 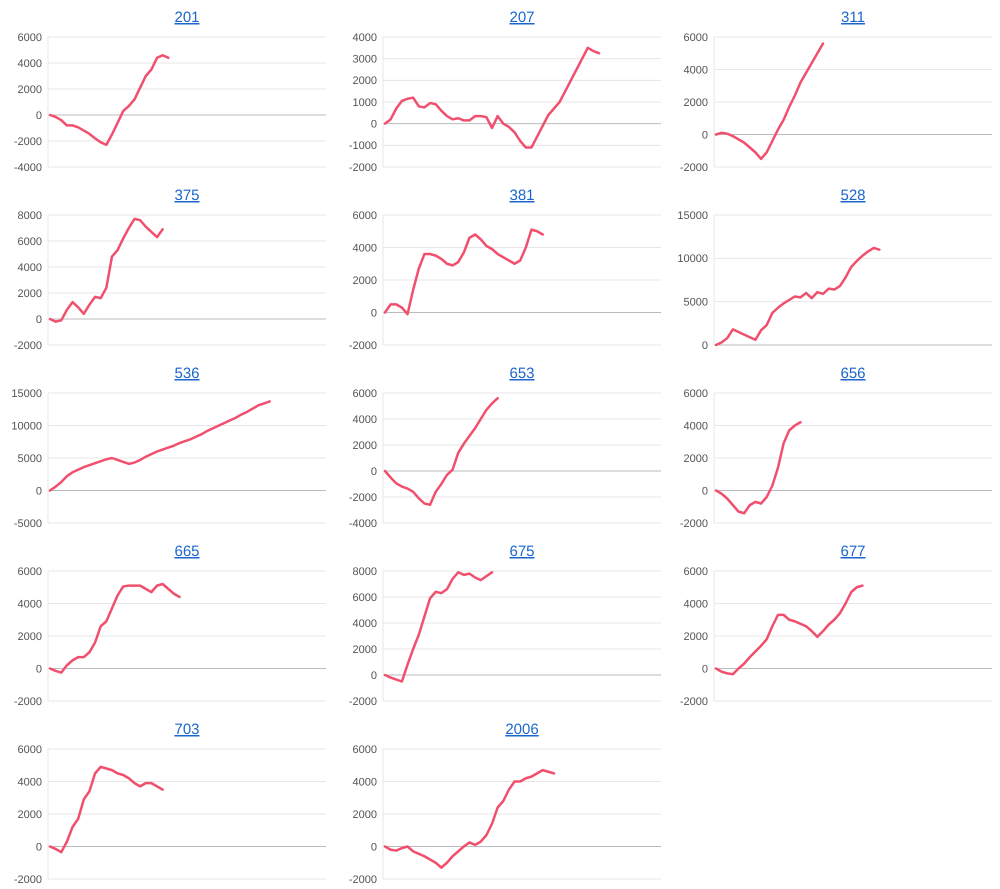 I want to click on chart-title: 703, so click(x=187, y=729).